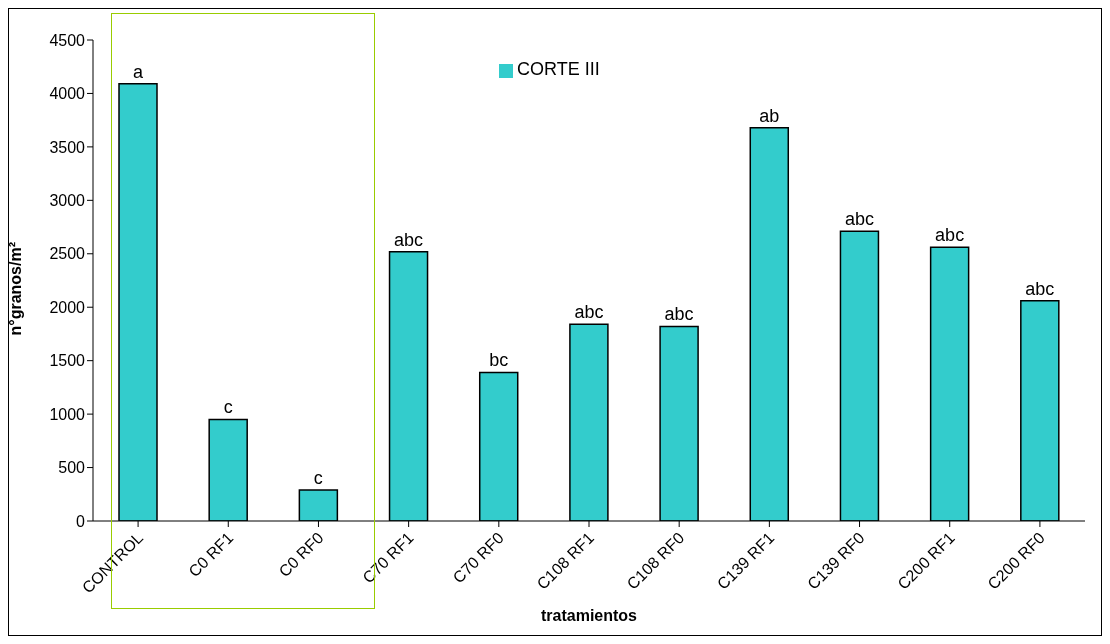 This screenshot has height=644, width=1110. What do you see at coordinates (15, 288) in the screenshot?
I see `y-axis-title: n°granos/m²` at bounding box center [15, 288].